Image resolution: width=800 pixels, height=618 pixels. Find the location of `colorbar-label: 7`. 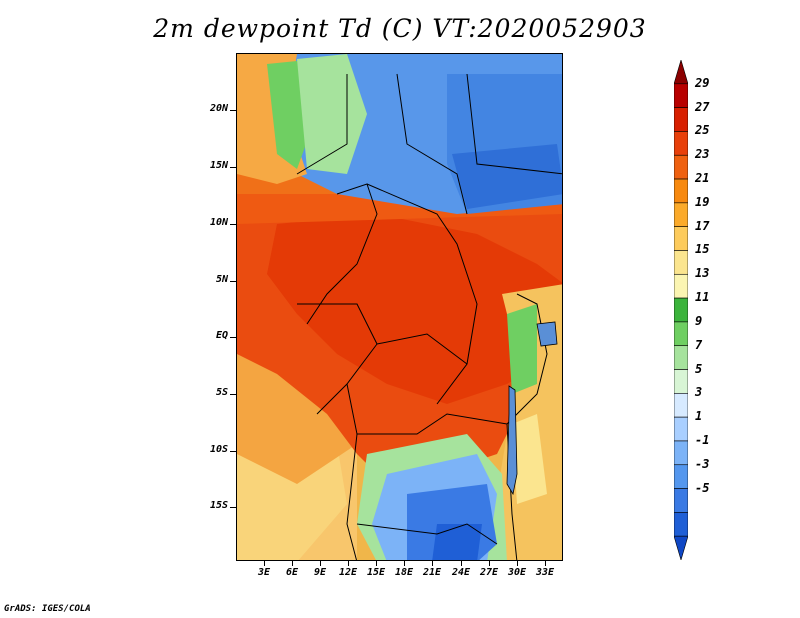

colorbar-label: 7 is located at coordinates (699, 344).